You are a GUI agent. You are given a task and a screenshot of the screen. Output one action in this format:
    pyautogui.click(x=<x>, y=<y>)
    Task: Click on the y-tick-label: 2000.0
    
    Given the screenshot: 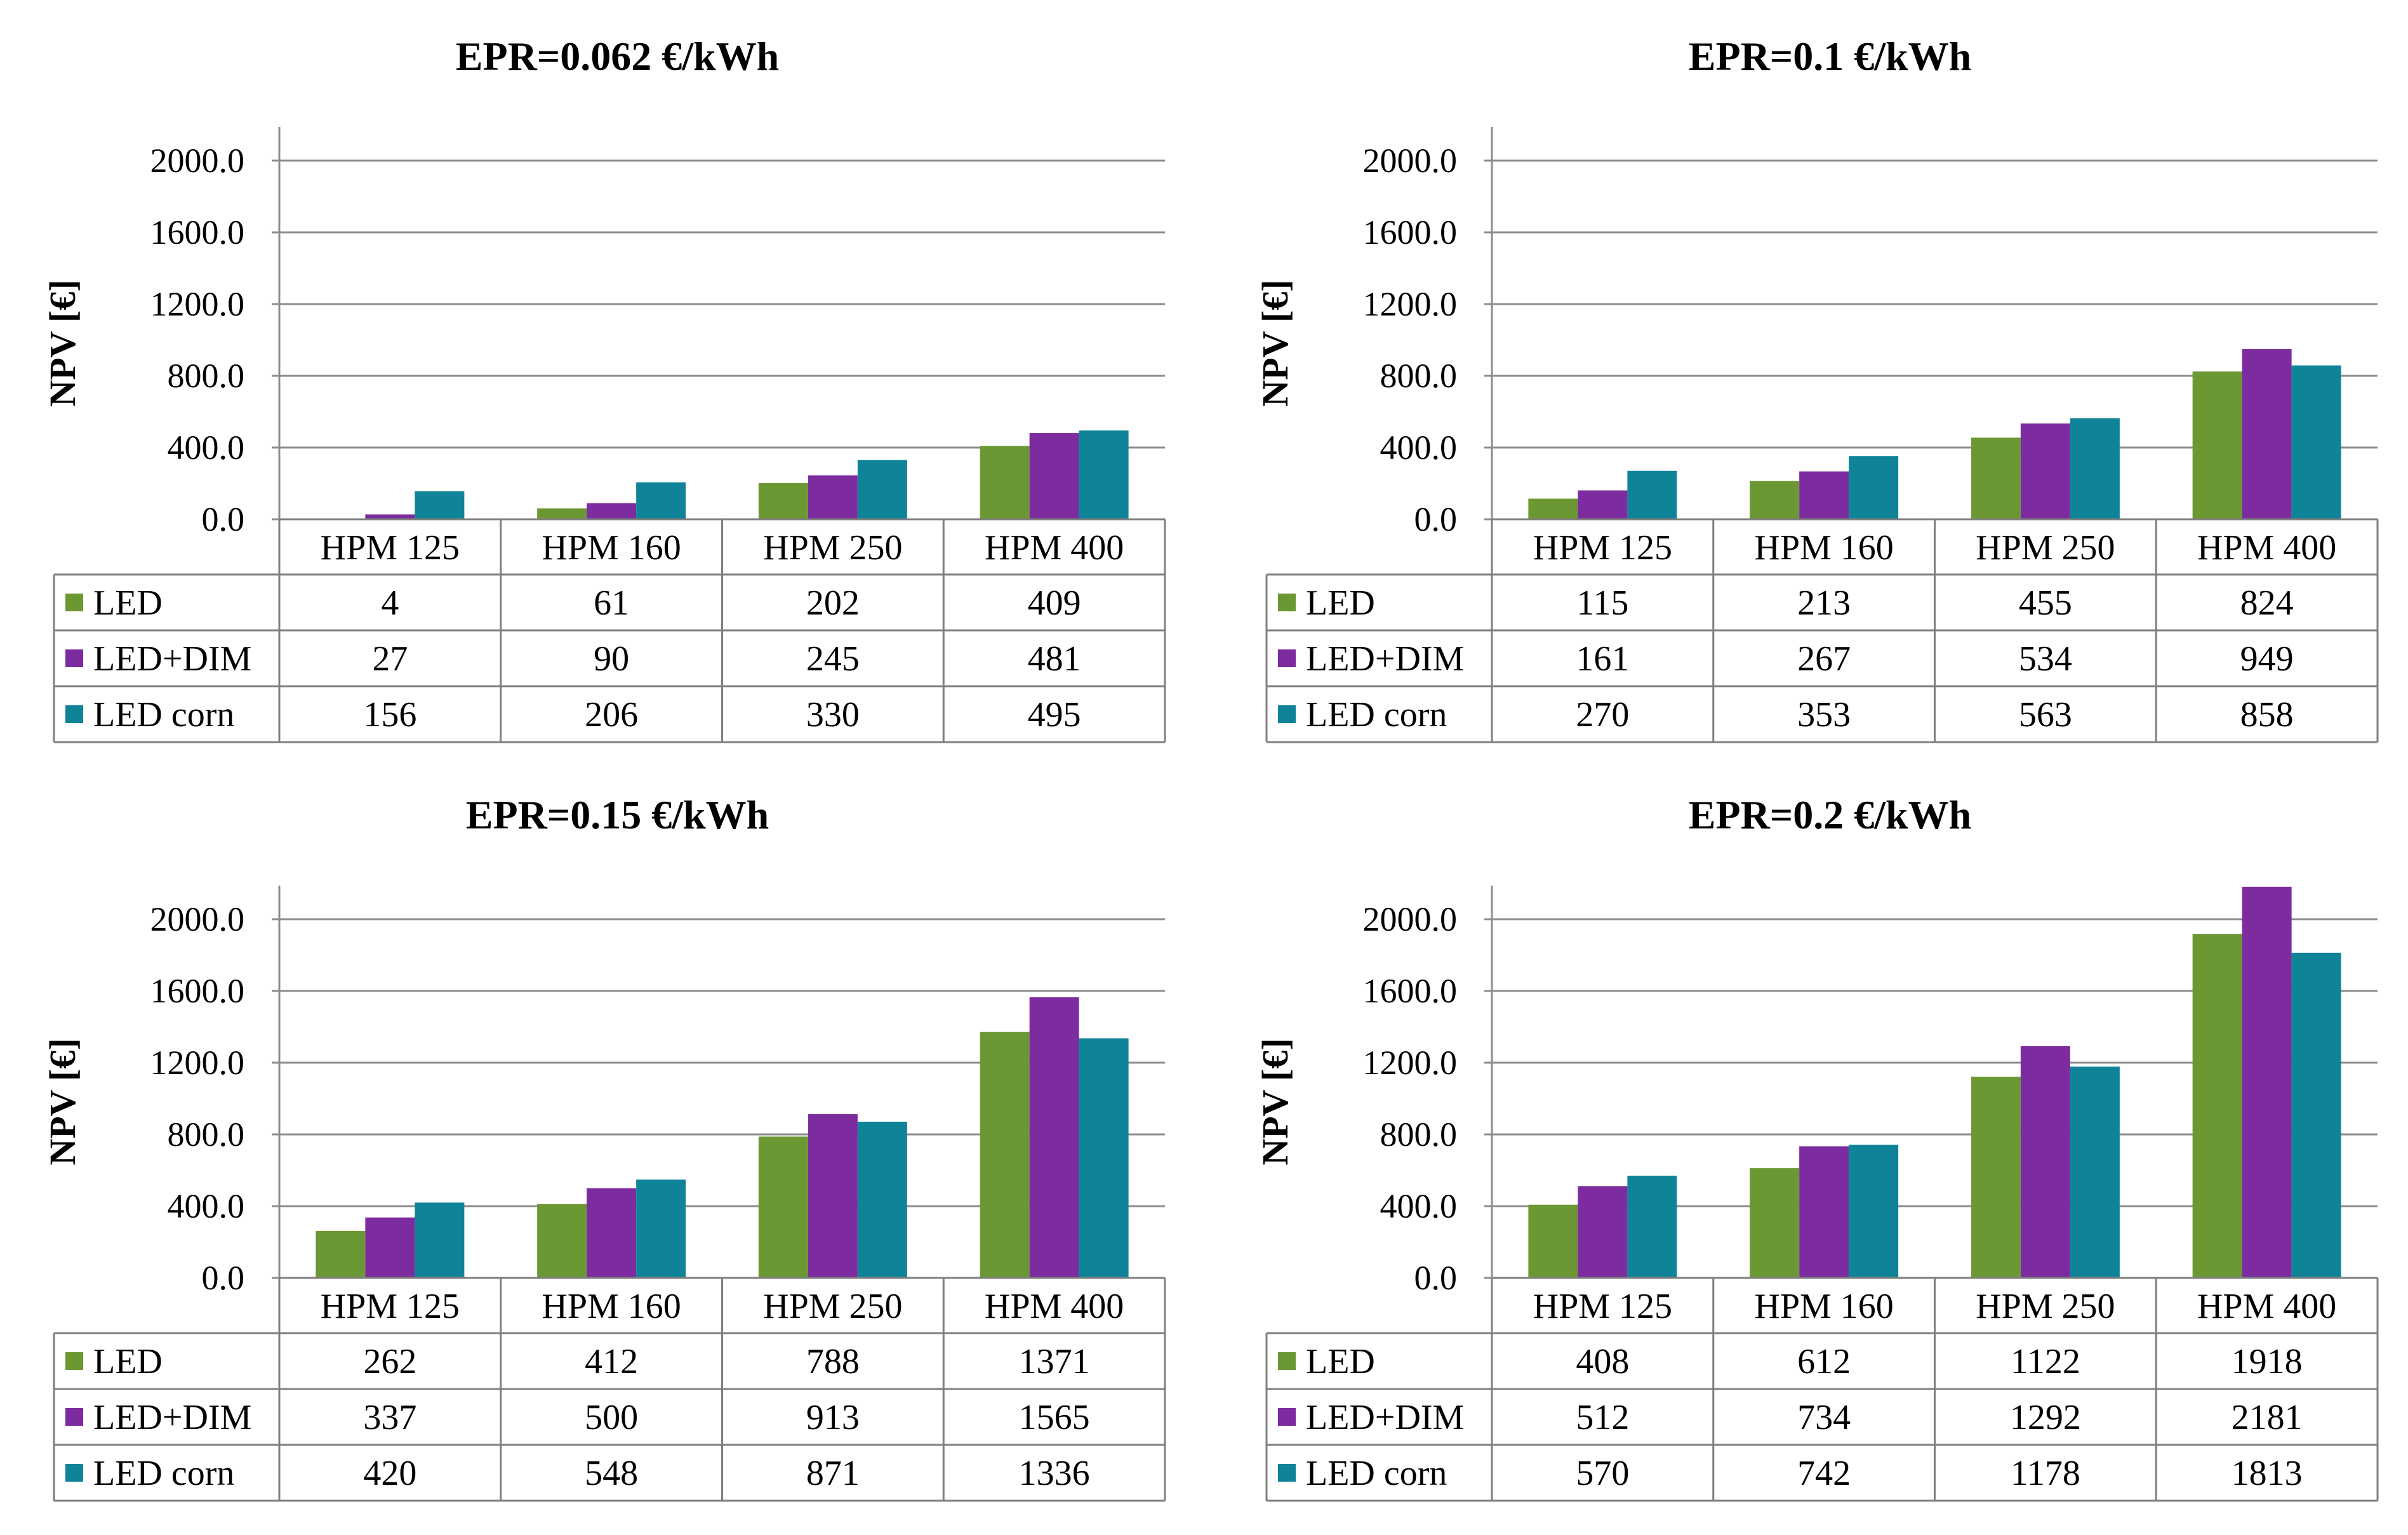 What is the action you would take?
    pyautogui.click(x=1410, y=161)
    